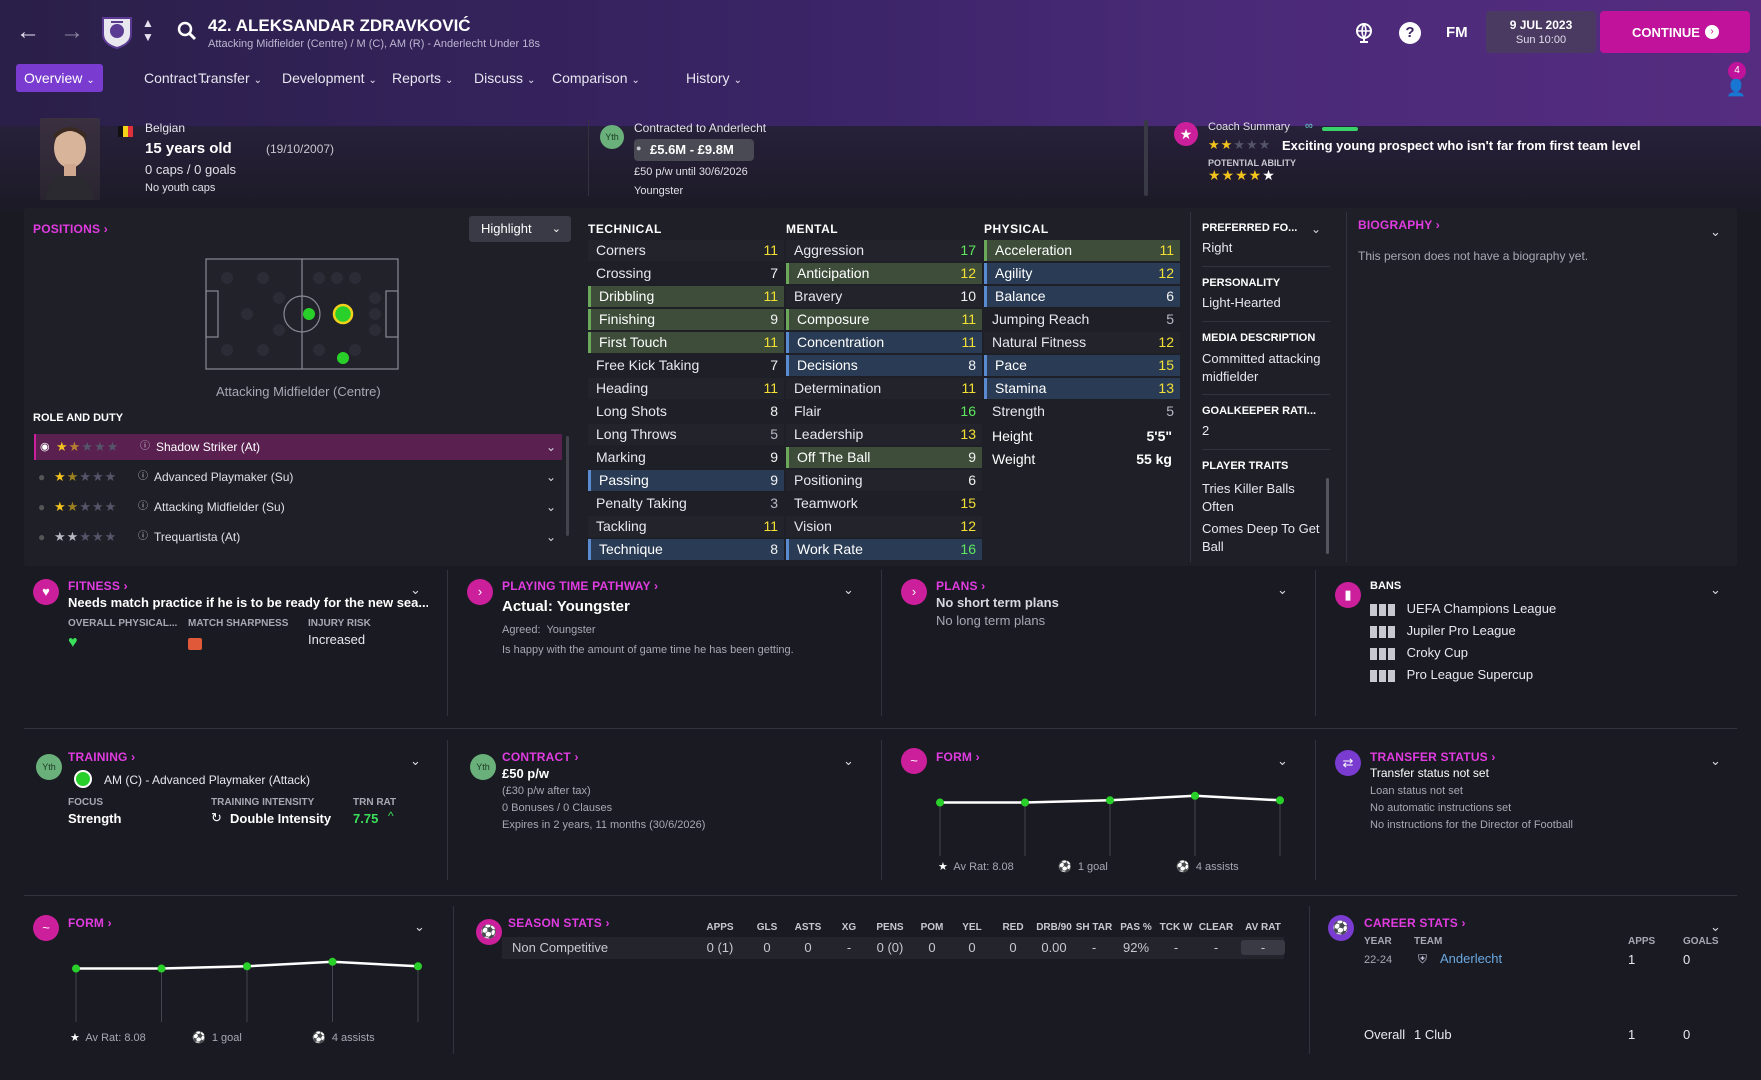  I want to click on role-row-trequartista: ● ★★★★★ ⓘ Trequartista (At) ⌄, so click(298, 537).